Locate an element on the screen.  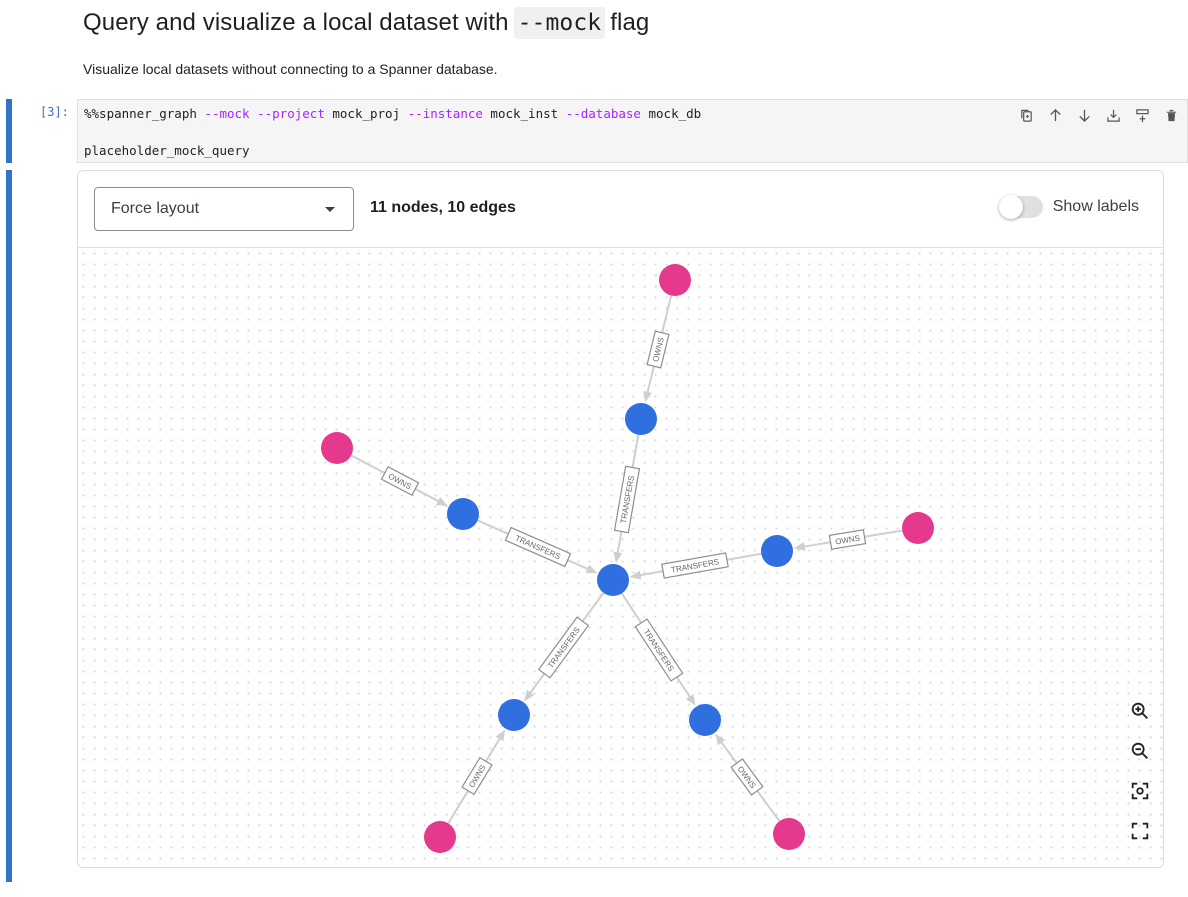
zoom-in-button is located at coordinates (1140, 711).